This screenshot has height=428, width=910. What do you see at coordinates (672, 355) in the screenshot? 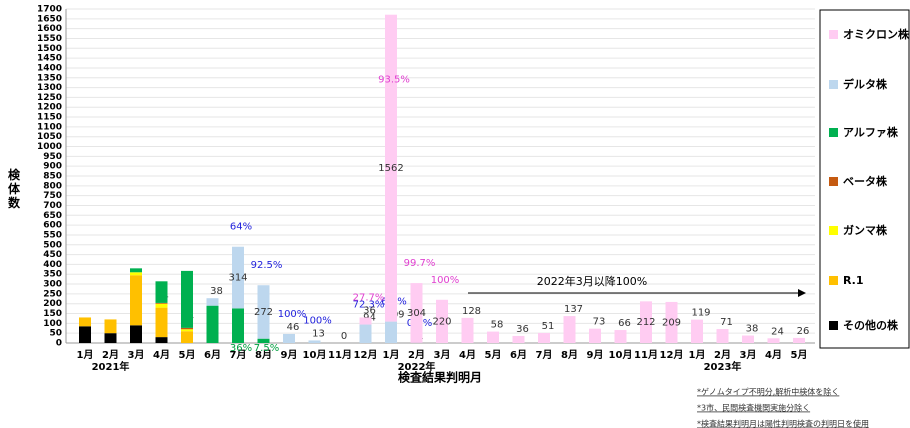
I see `x-tick-label: 12月` at bounding box center [672, 355].